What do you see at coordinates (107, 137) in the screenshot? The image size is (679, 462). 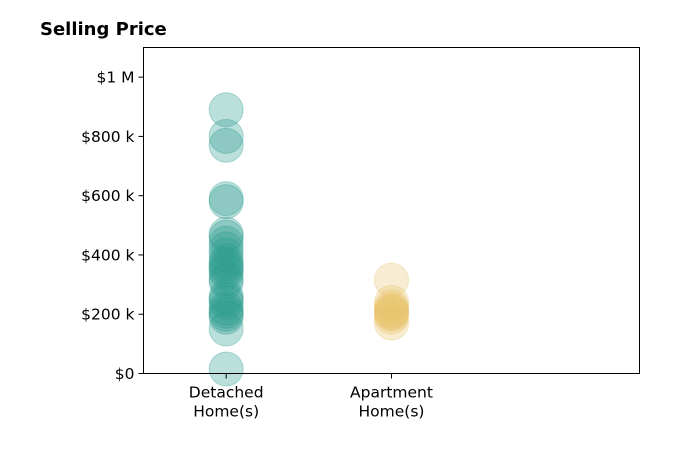 I see `y-tick-label: $800 k` at bounding box center [107, 137].